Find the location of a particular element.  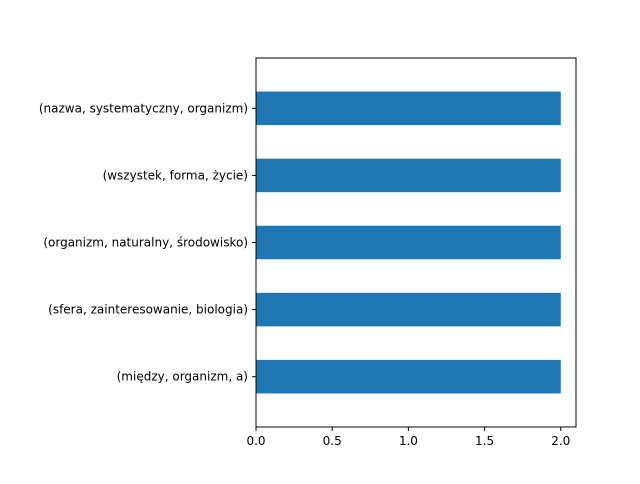

x-tick-label-3: 1.5 is located at coordinates (484, 441).